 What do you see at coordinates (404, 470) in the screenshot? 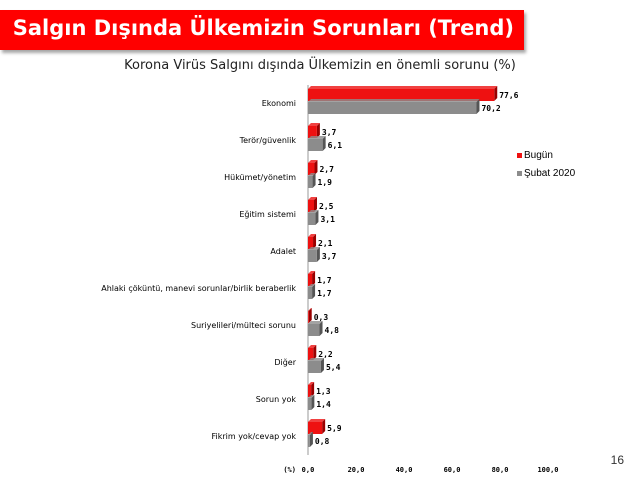
I see `x-tick-label: 40,0` at bounding box center [404, 470].